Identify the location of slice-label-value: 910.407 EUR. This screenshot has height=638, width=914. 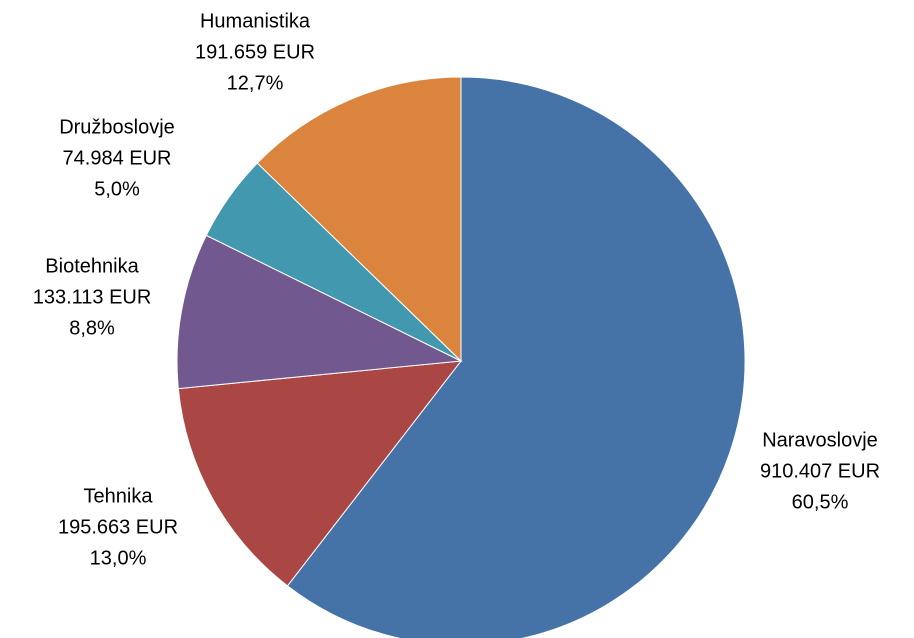
(820, 471).